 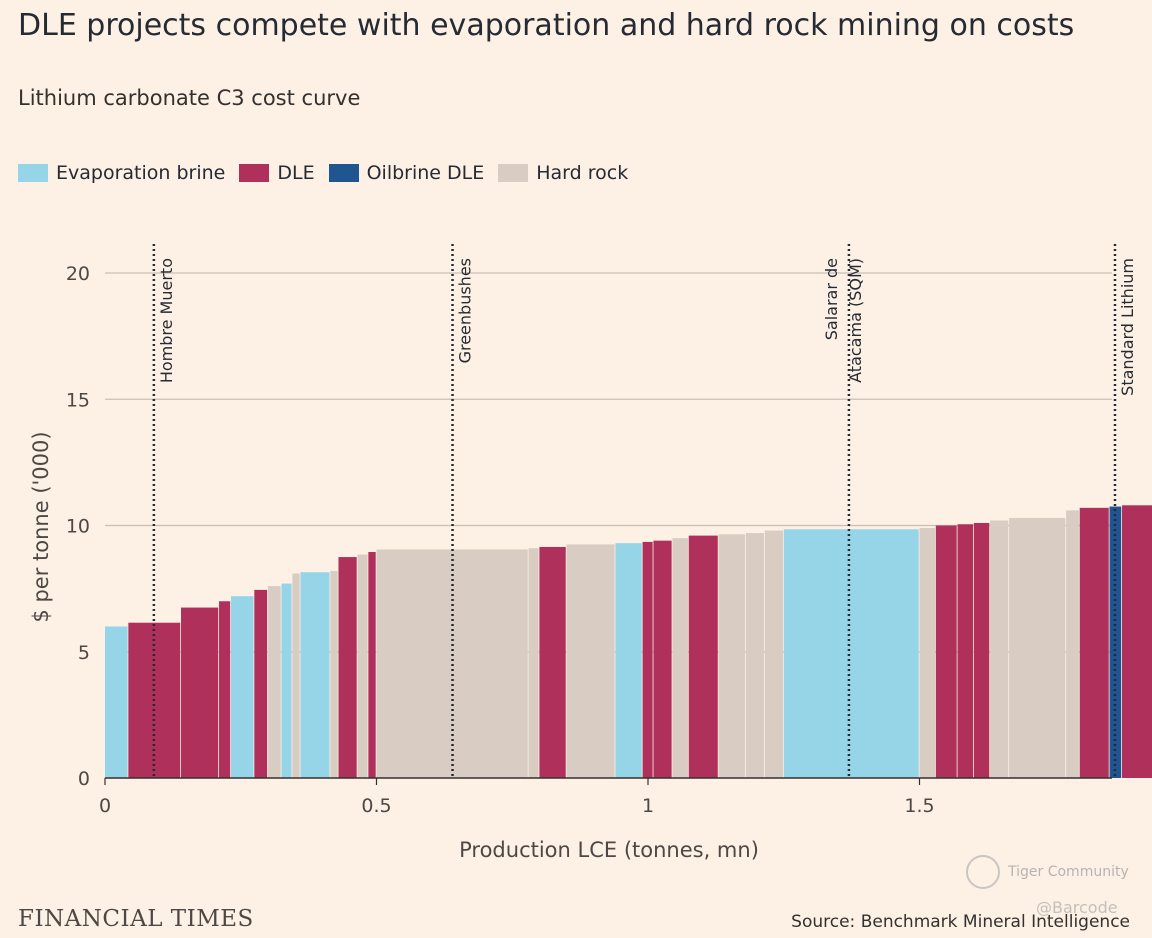 What do you see at coordinates (1068, 872) in the screenshot?
I see `watermark-text: Tiger Community` at bounding box center [1068, 872].